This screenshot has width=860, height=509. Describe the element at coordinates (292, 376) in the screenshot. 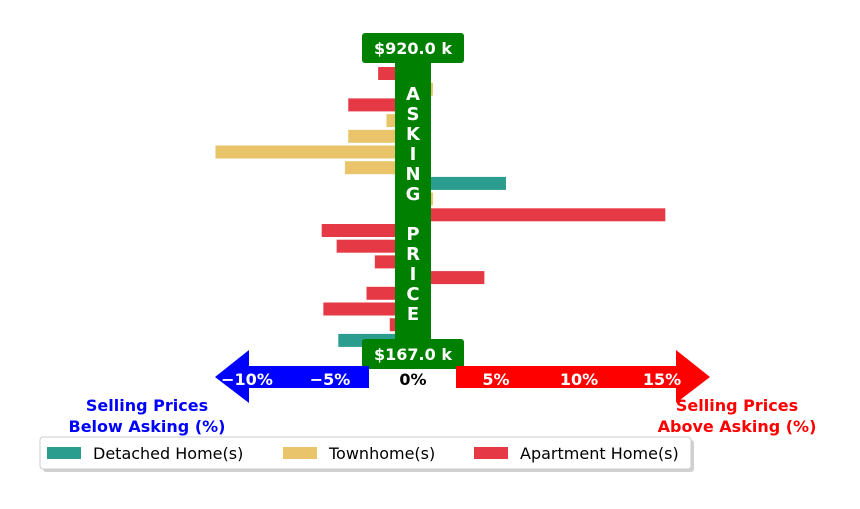

I see `below-asking-arrow` at that location.